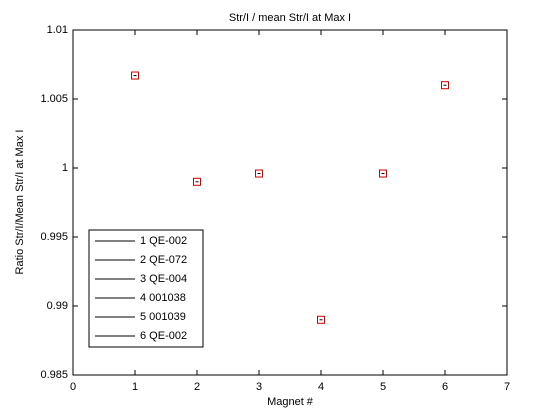  Describe the element at coordinates (20, 202) in the screenshot. I see `y-axis-label: Ratio Str/I/Mean Str/I at Max I` at that location.